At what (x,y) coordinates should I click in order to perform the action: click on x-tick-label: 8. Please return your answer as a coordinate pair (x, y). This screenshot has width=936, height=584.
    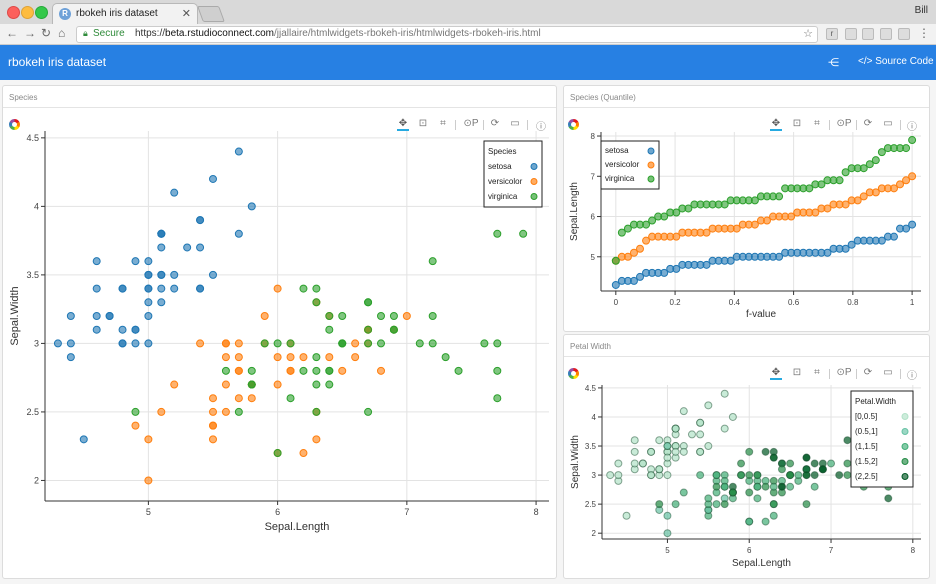
    Looking at the image, I should click on (913, 550).